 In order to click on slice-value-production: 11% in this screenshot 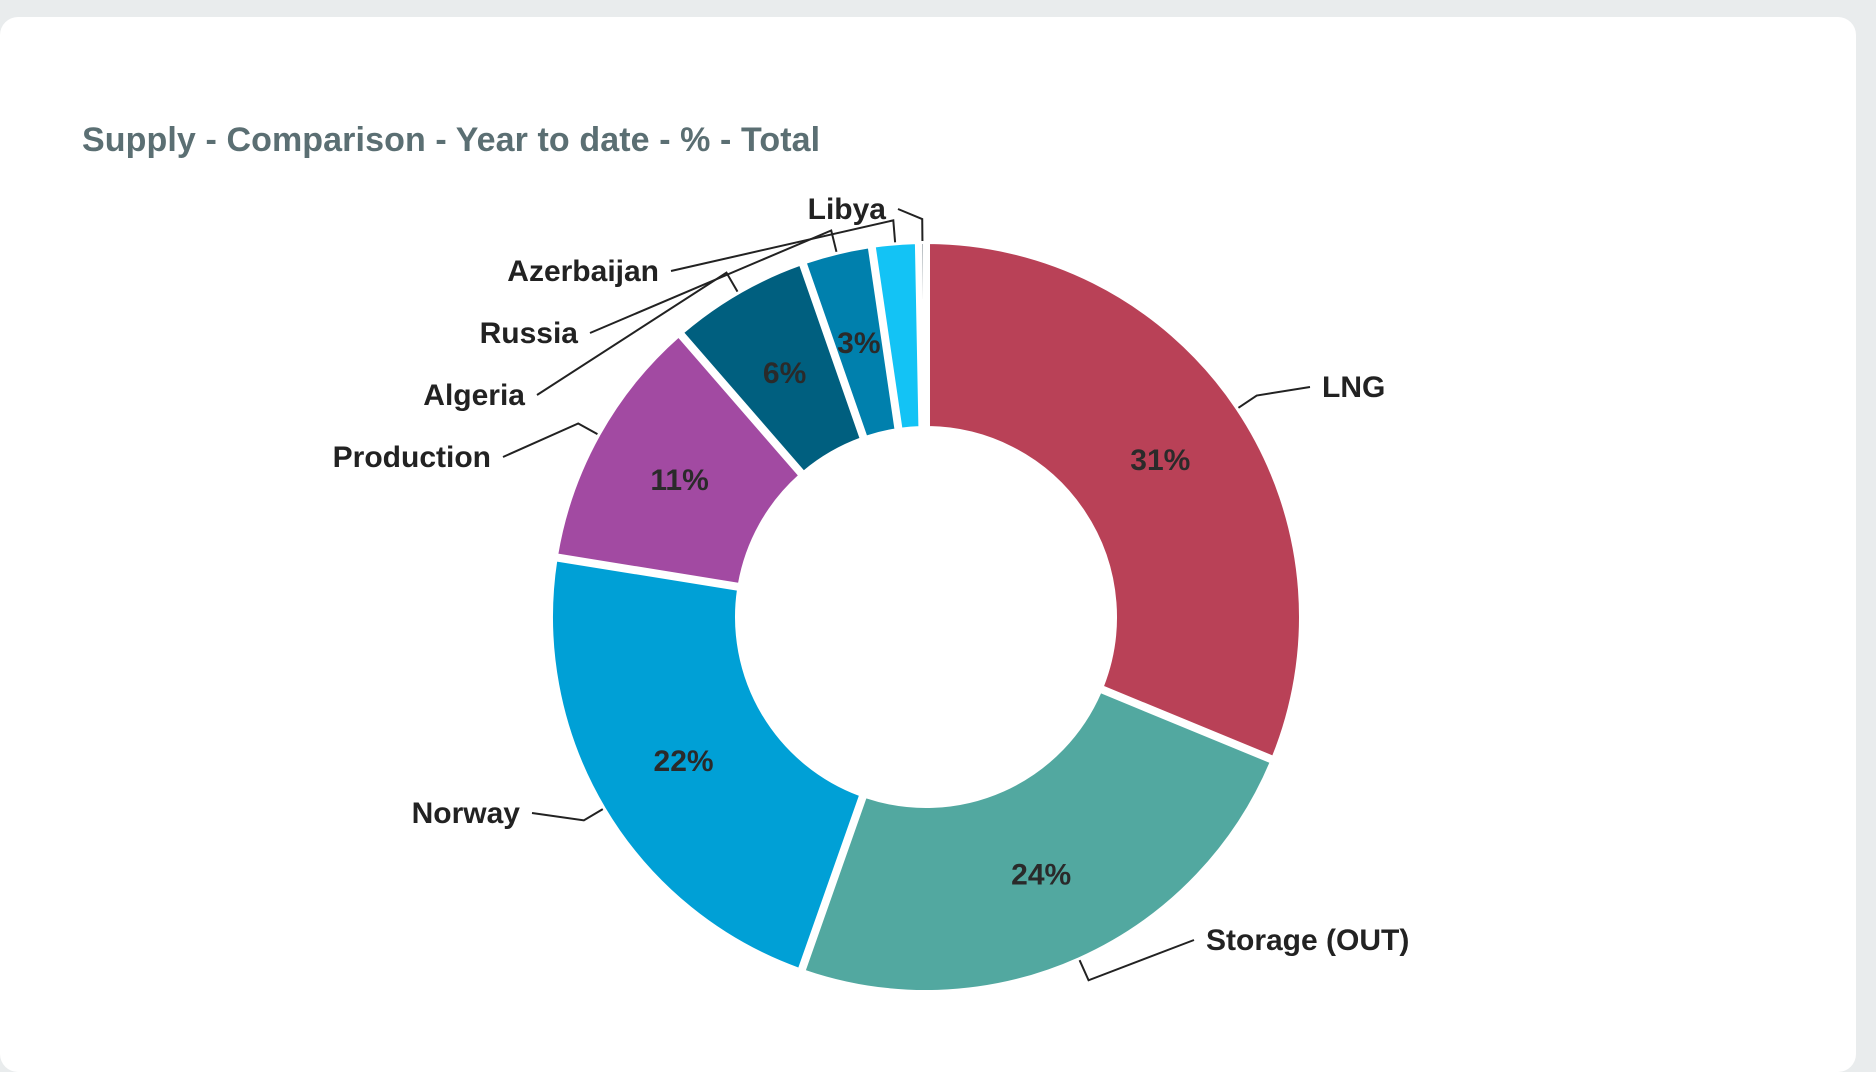, I will do `click(679, 480)`.